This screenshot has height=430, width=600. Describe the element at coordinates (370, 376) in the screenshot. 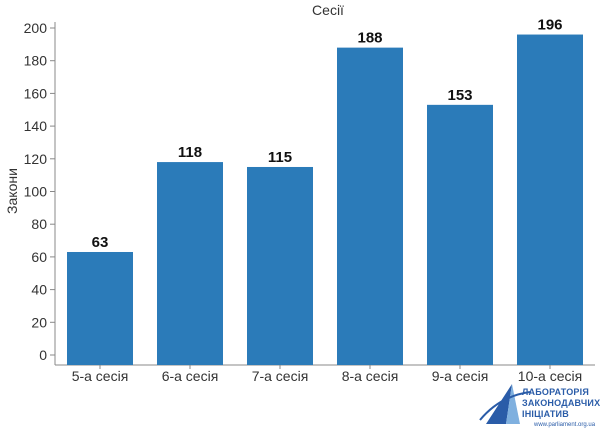

I see `category-label: 8-а сесія` at that location.